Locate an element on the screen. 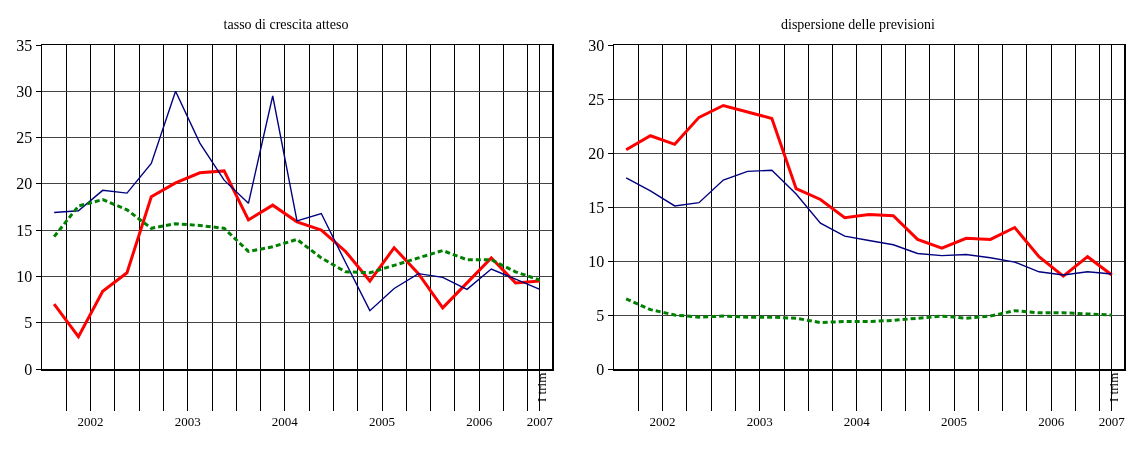 This screenshot has height=469, width=1144. chart-title: dispersione delle previsioni is located at coordinates (858, 24).